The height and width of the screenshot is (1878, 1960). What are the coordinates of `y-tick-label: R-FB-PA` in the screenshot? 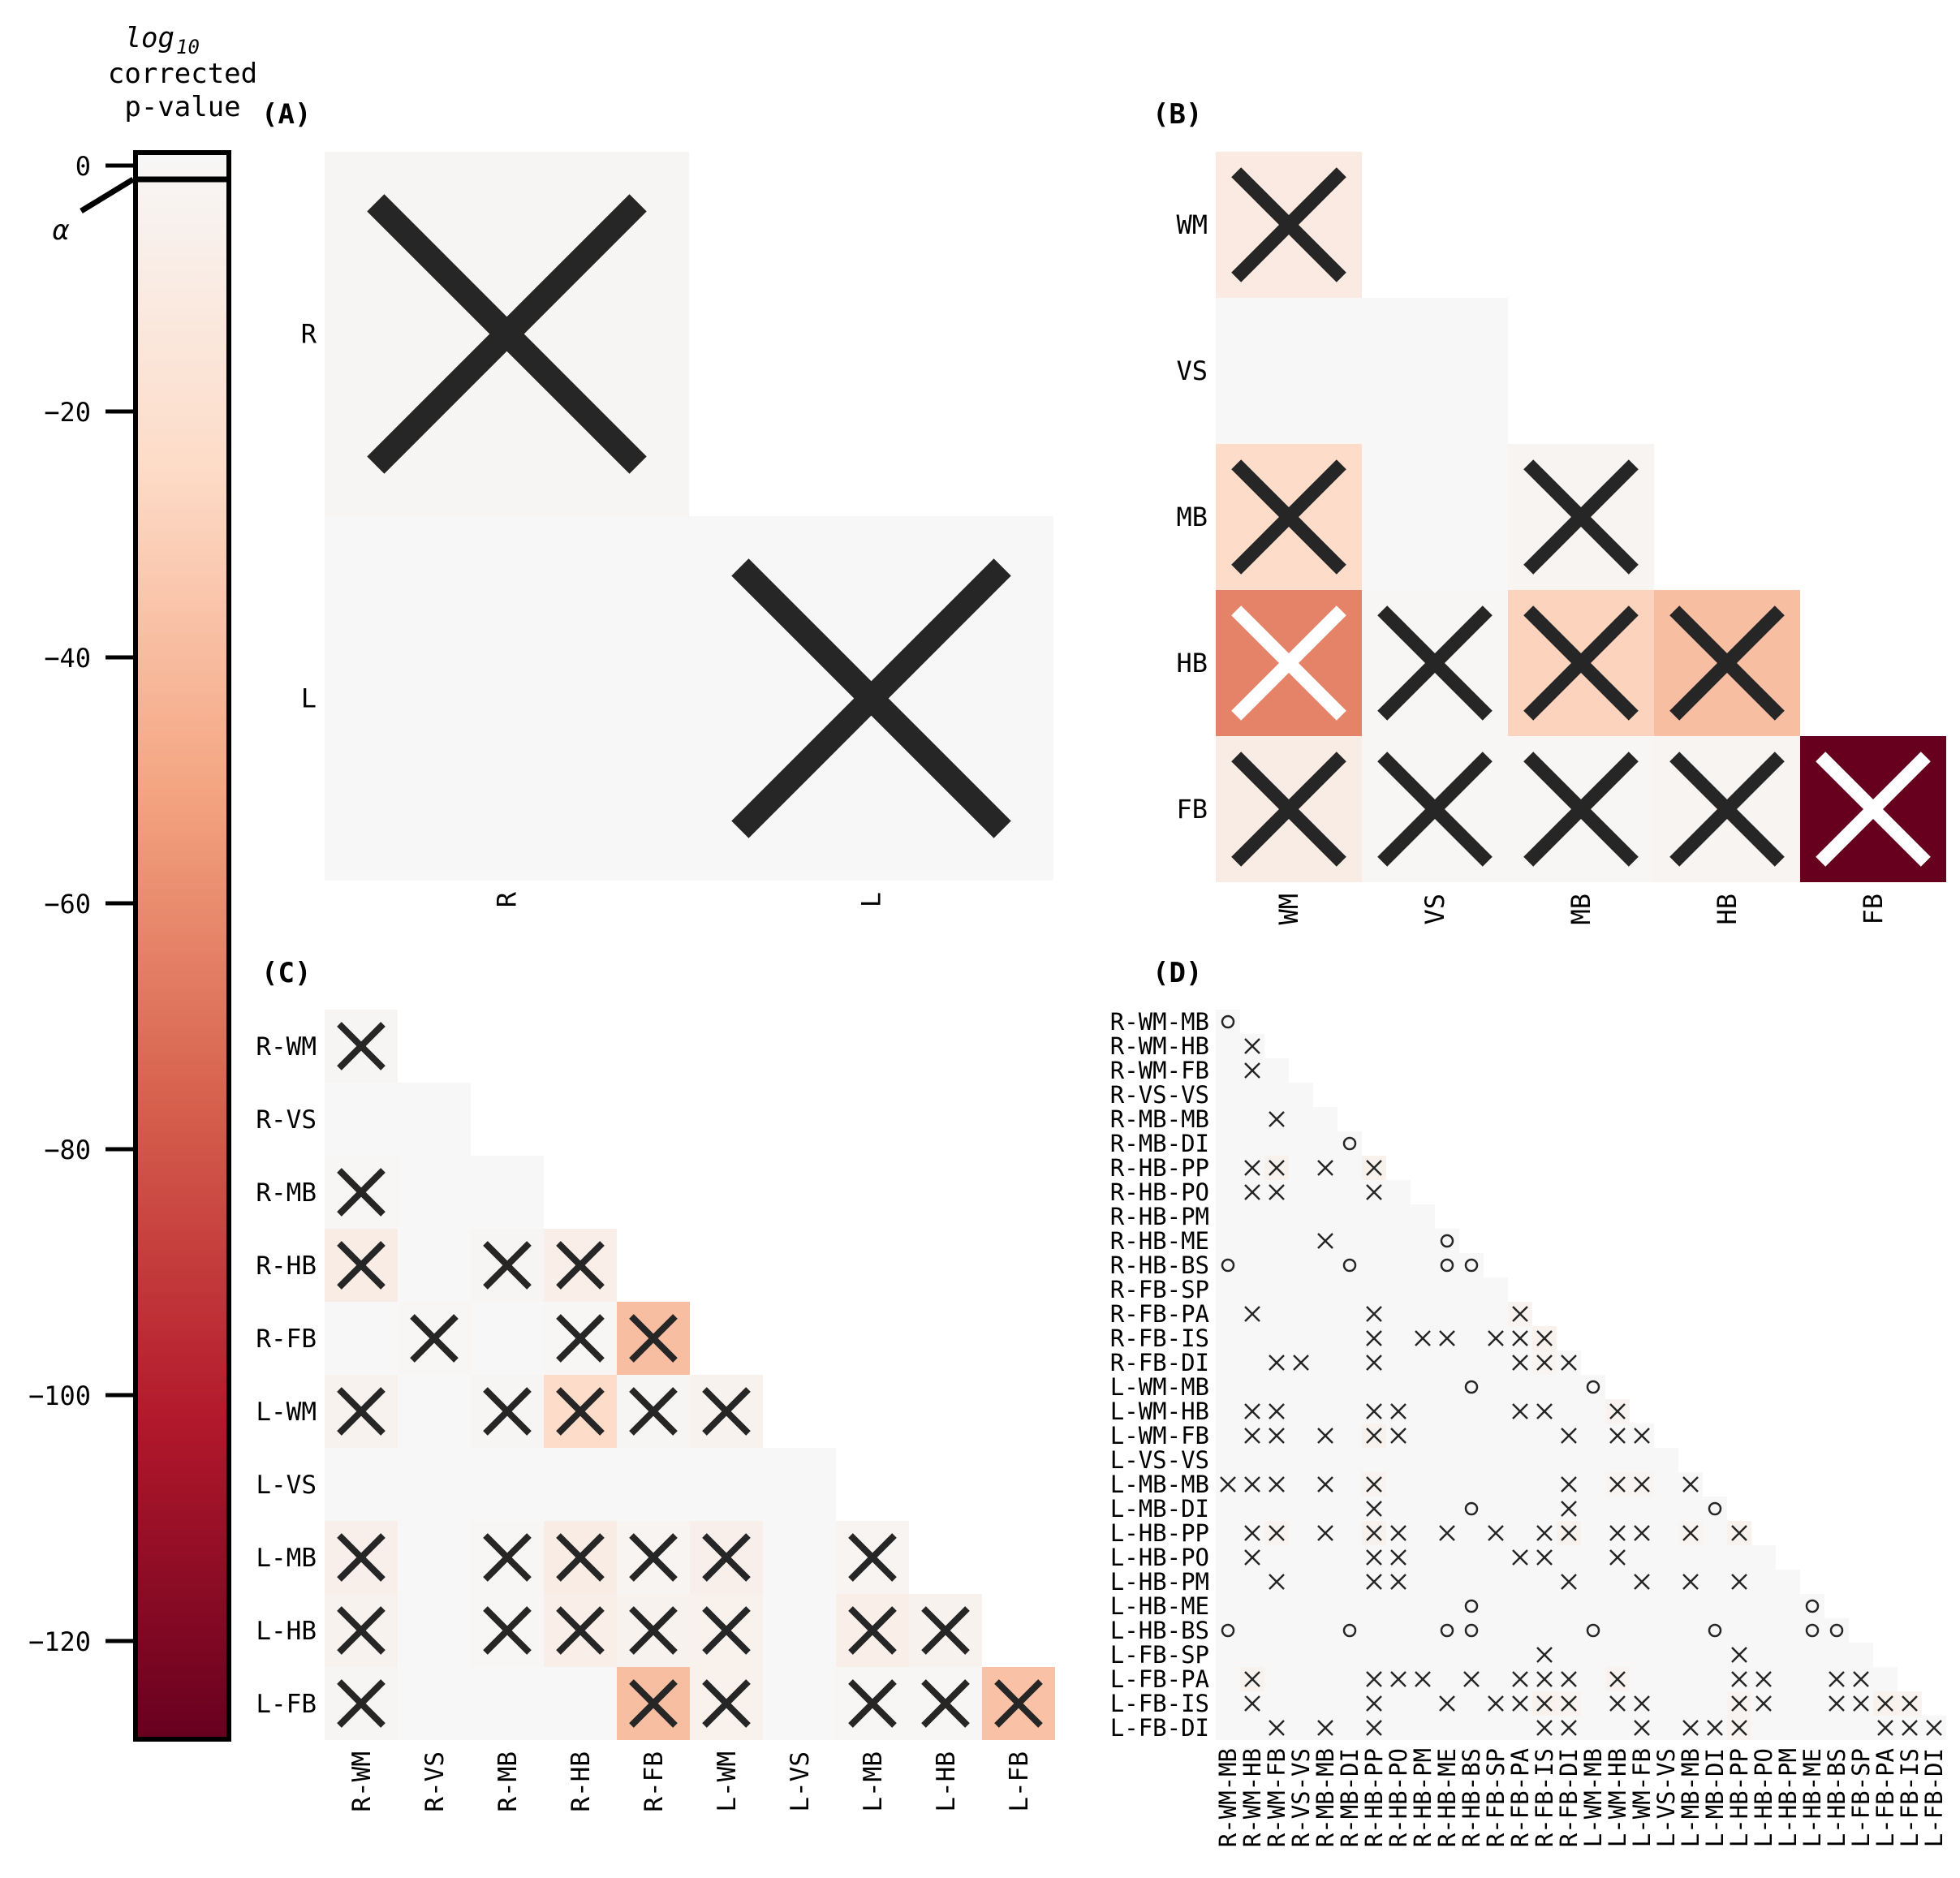 It's located at (1159, 1314).